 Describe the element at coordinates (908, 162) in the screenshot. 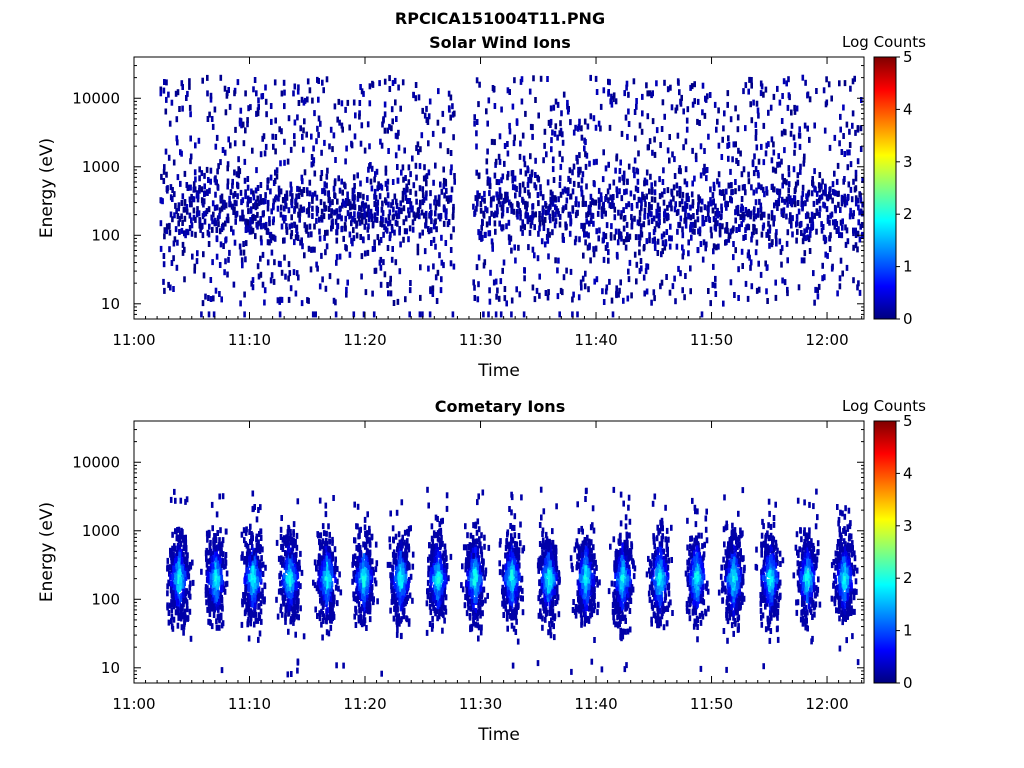

I see `colorbar-tick-label: 3` at that location.